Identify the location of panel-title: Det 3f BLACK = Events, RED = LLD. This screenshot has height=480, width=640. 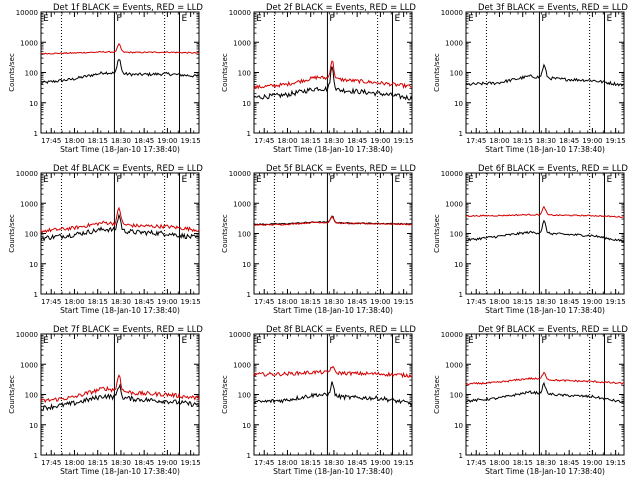
(553, 8).